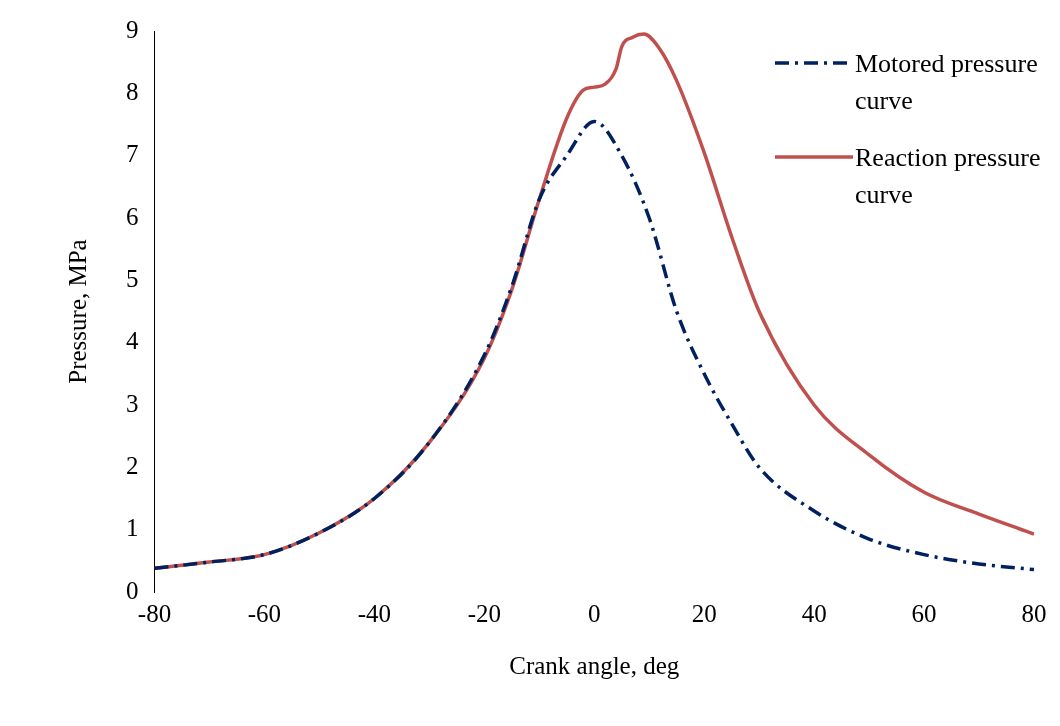 The width and height of the screenshot is (1060, 726). Describe the element at coordinates (484, 613) in the screenshot. I see `x-tick-label: -20` at that location.